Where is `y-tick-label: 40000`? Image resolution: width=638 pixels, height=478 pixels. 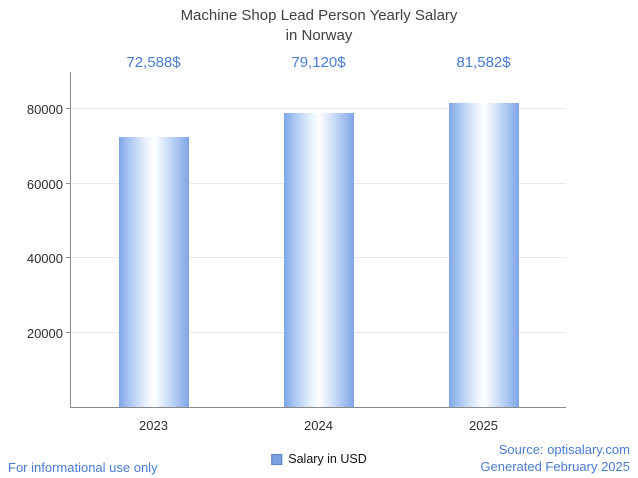
y-tick-label: 40000 is located at coordinates (44, 259).